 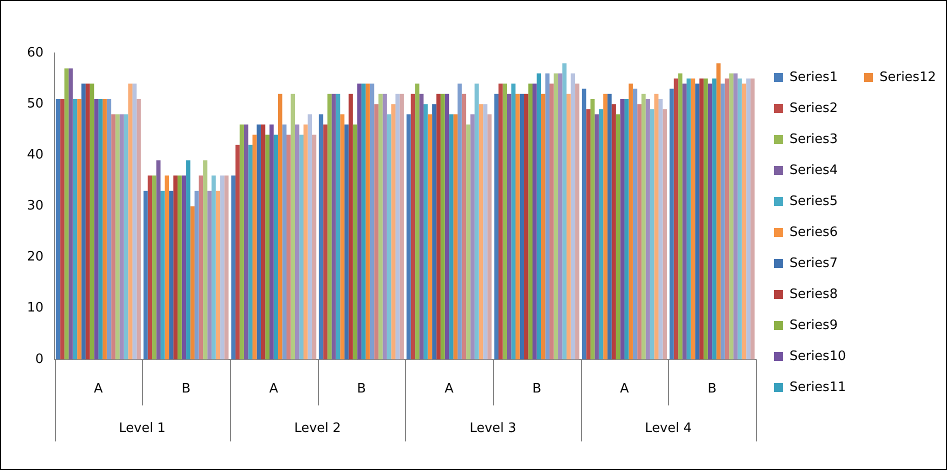 I want to click on y-tick-label: 40, so click(x=35, y=155).